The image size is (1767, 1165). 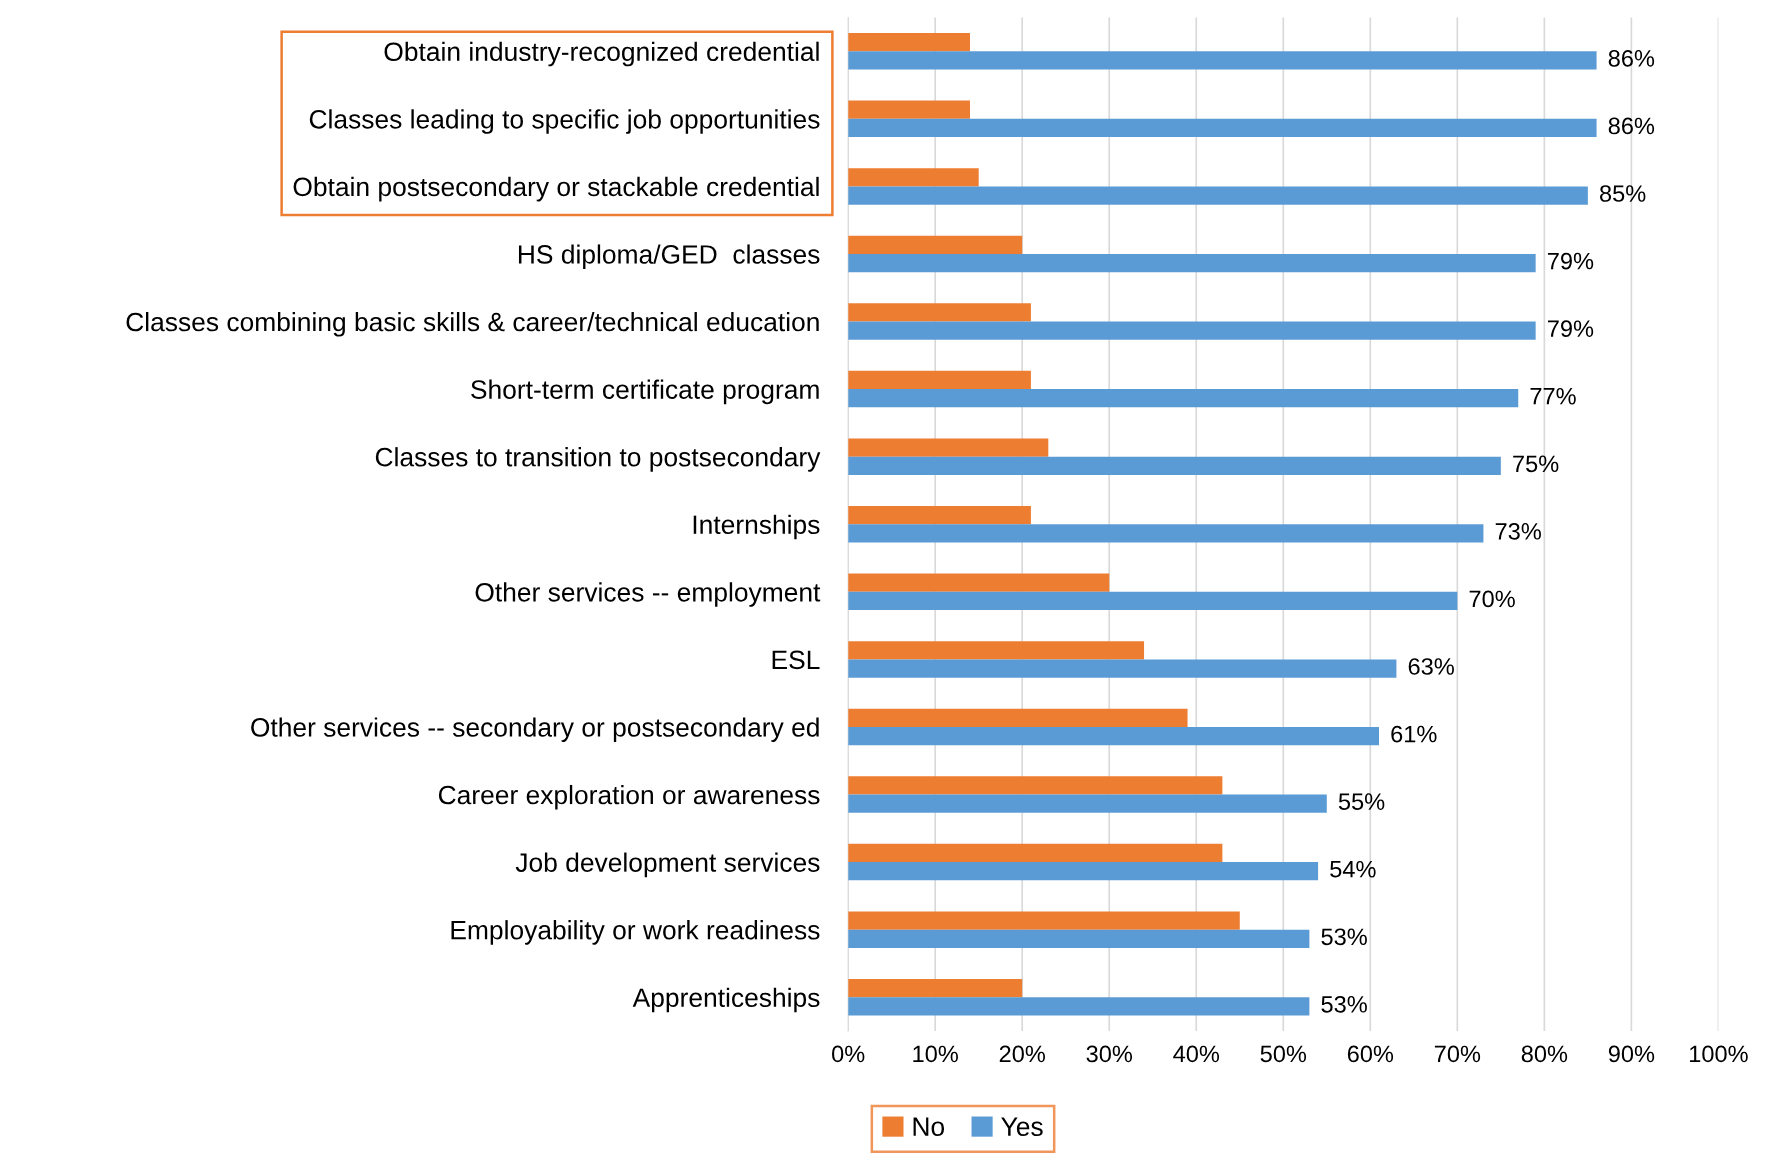 What do you see at coordinates (598, 459) in the screenshot?
I see `y-tick-label: Classes to transition to postsecondary` at bounding box center [598, 459].